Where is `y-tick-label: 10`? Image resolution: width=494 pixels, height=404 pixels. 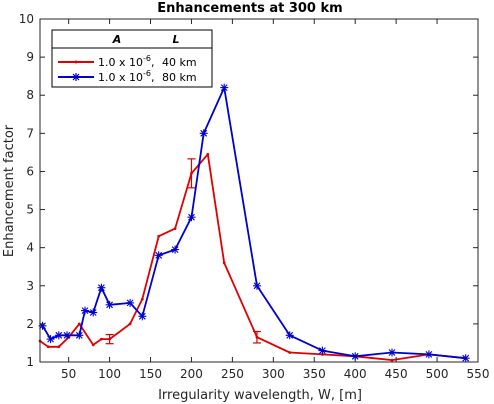 y-tick-label: 10 is located at coordinates (26, 19).